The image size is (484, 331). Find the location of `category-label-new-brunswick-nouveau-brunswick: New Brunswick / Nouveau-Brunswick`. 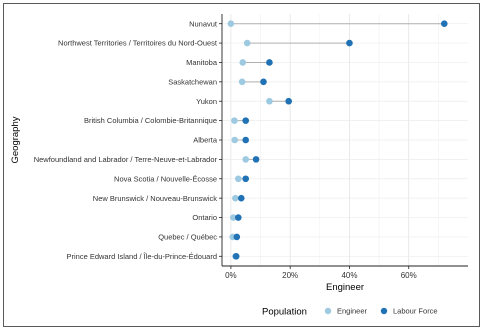

category-label-new-brunswick-nouveau-brunswick: New Brunswick / Nouveau-Brunswick is located at coordinates (155, 198).